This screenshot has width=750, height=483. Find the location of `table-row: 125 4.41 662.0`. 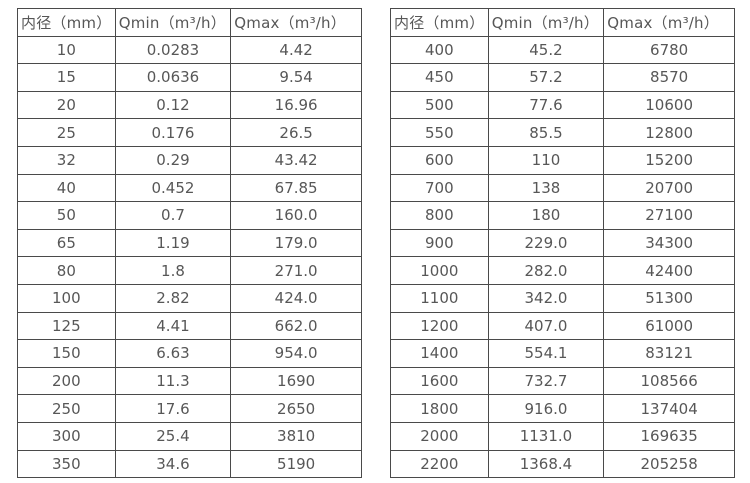

table-row: 125 4.41 662.0 is located at coordinates (189, 326).